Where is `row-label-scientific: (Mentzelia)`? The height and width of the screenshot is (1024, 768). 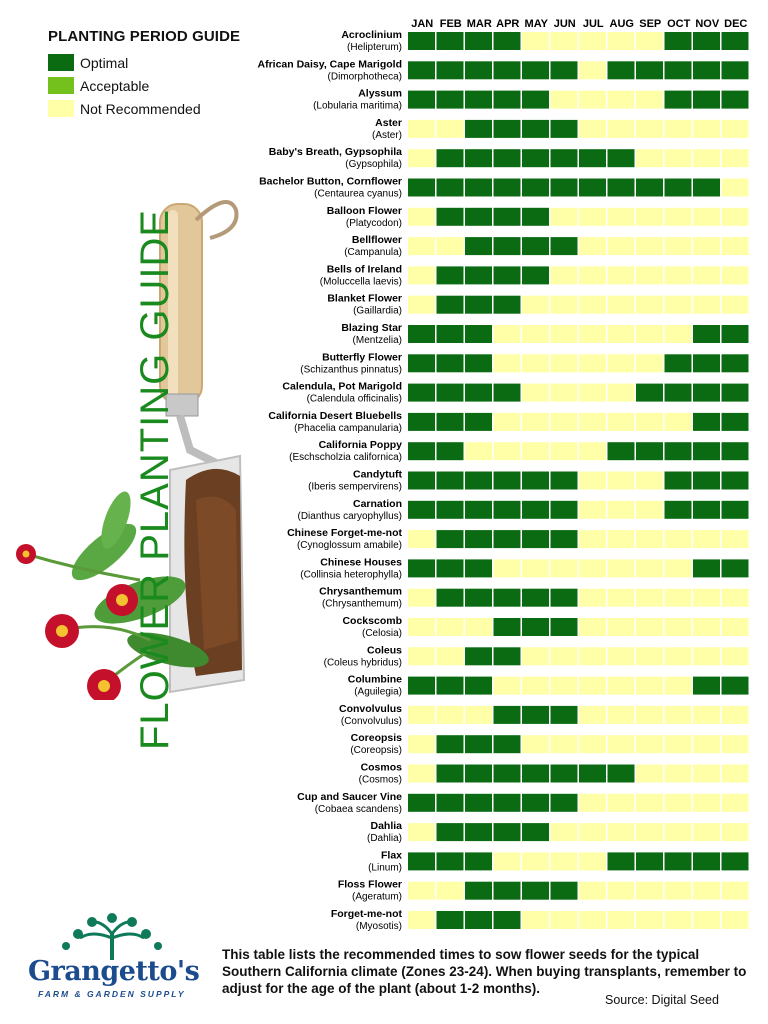 row-label-scientific: (Mentzelia) is located at coordinates (377, 340).